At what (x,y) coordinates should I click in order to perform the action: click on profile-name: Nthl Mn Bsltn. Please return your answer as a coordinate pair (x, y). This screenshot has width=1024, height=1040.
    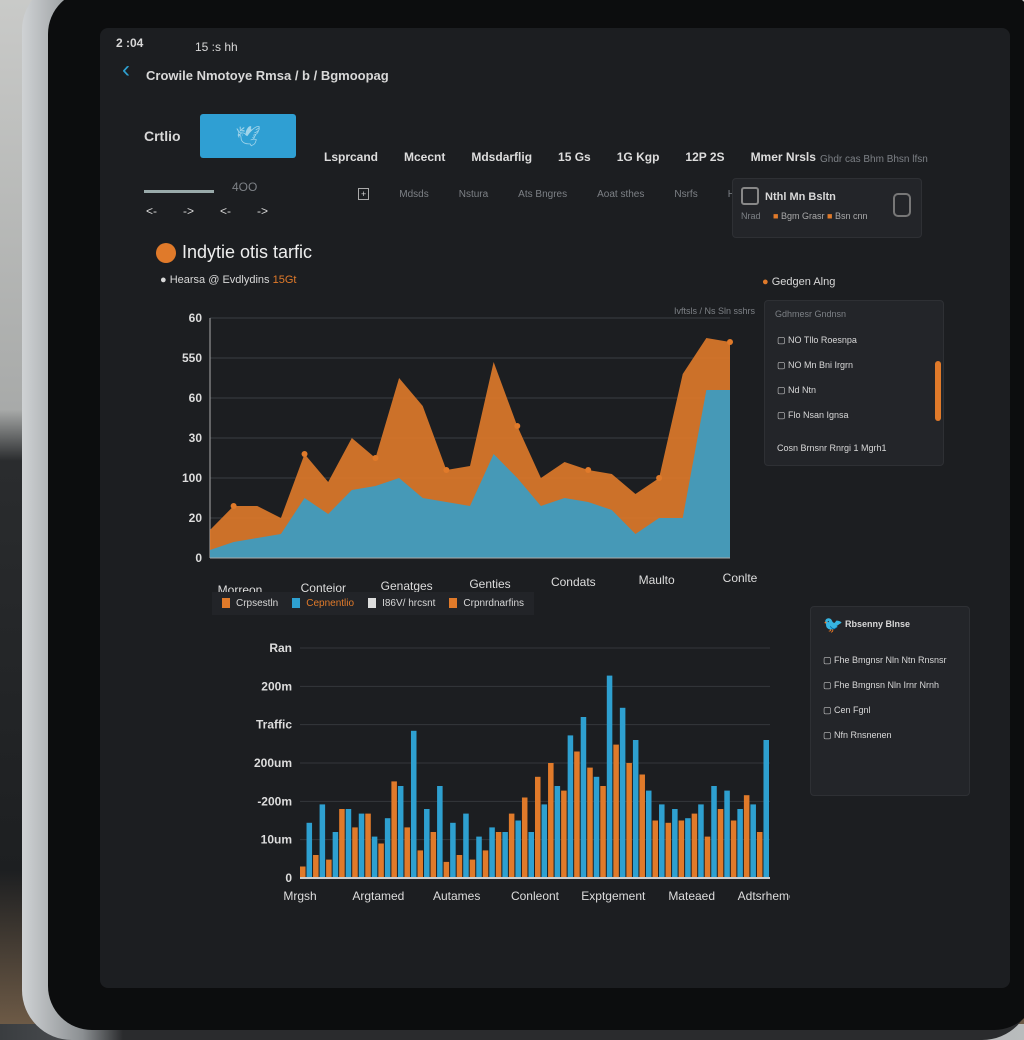
    Looking at the image, I should click on (800, 197).